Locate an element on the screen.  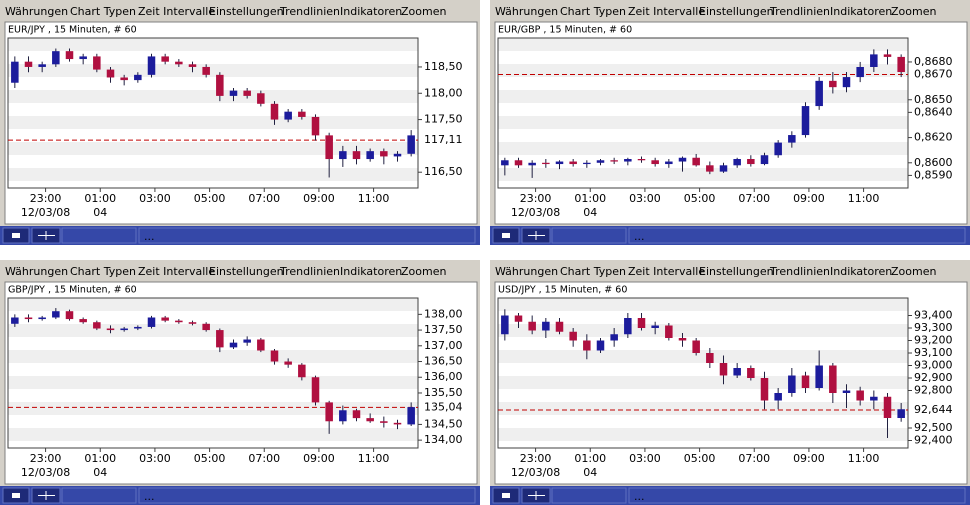
x-tick-label: 01:00 is located at coordinates (100, 458).